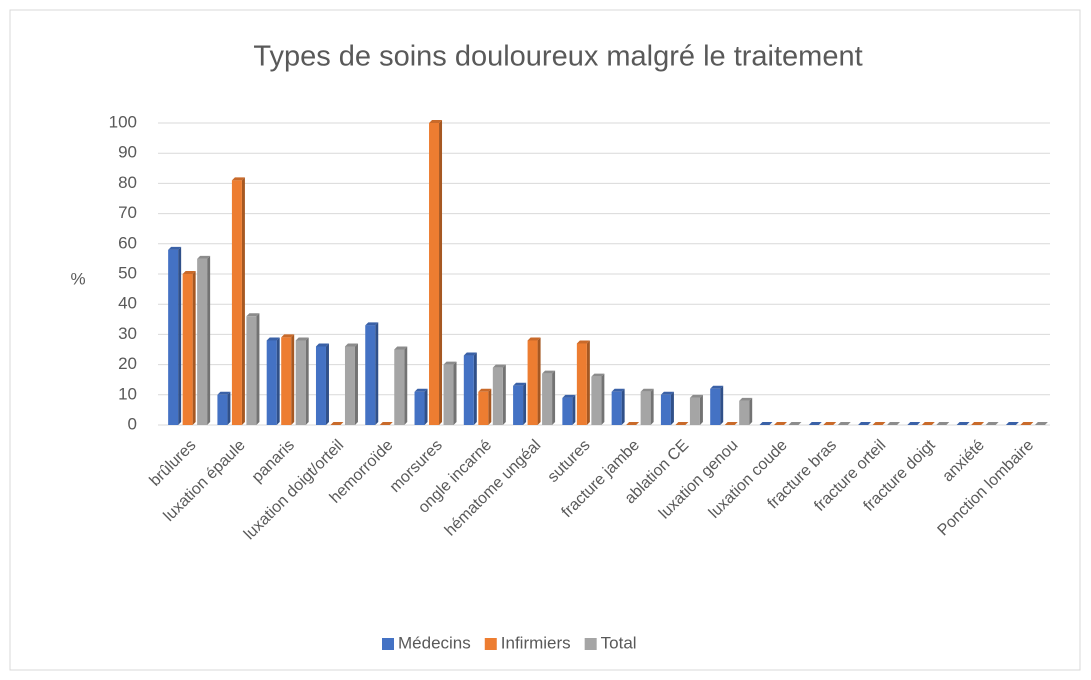 The image size is (1091, 680). Describe the element at coordinates (127, 212) in the screenshot. I see `y-tick-label: 70` at that location.